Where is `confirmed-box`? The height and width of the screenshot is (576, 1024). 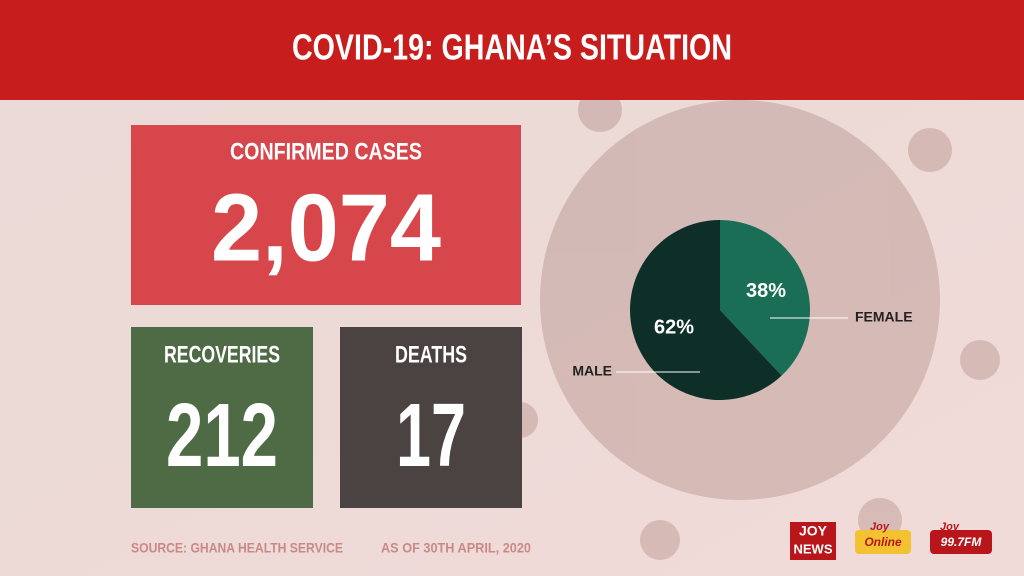
confirmed-box is located at coordinates (326, 215).